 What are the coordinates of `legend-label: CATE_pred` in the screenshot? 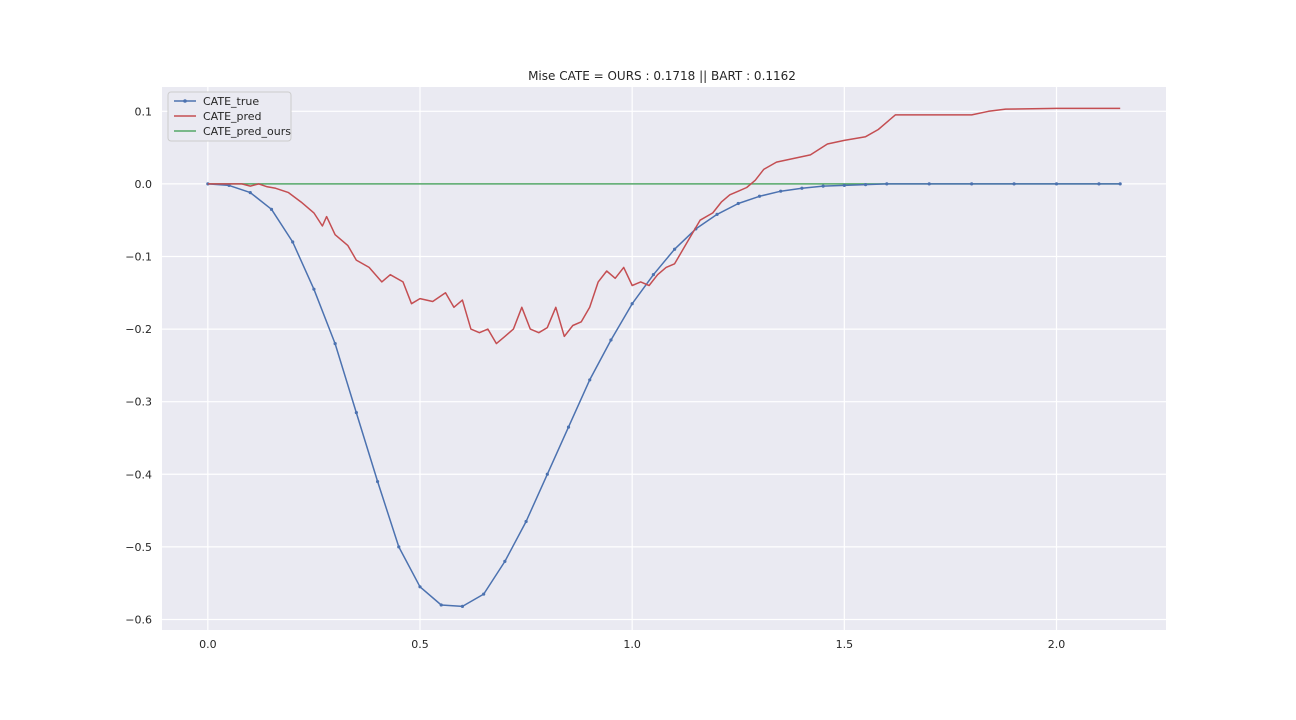 It's located at (232, 116).